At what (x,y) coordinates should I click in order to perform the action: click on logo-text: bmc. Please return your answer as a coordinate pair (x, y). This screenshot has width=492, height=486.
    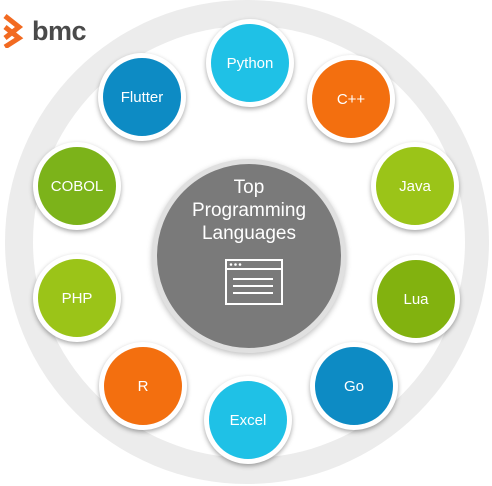
    Looking at the image, I should click on (59, 30).